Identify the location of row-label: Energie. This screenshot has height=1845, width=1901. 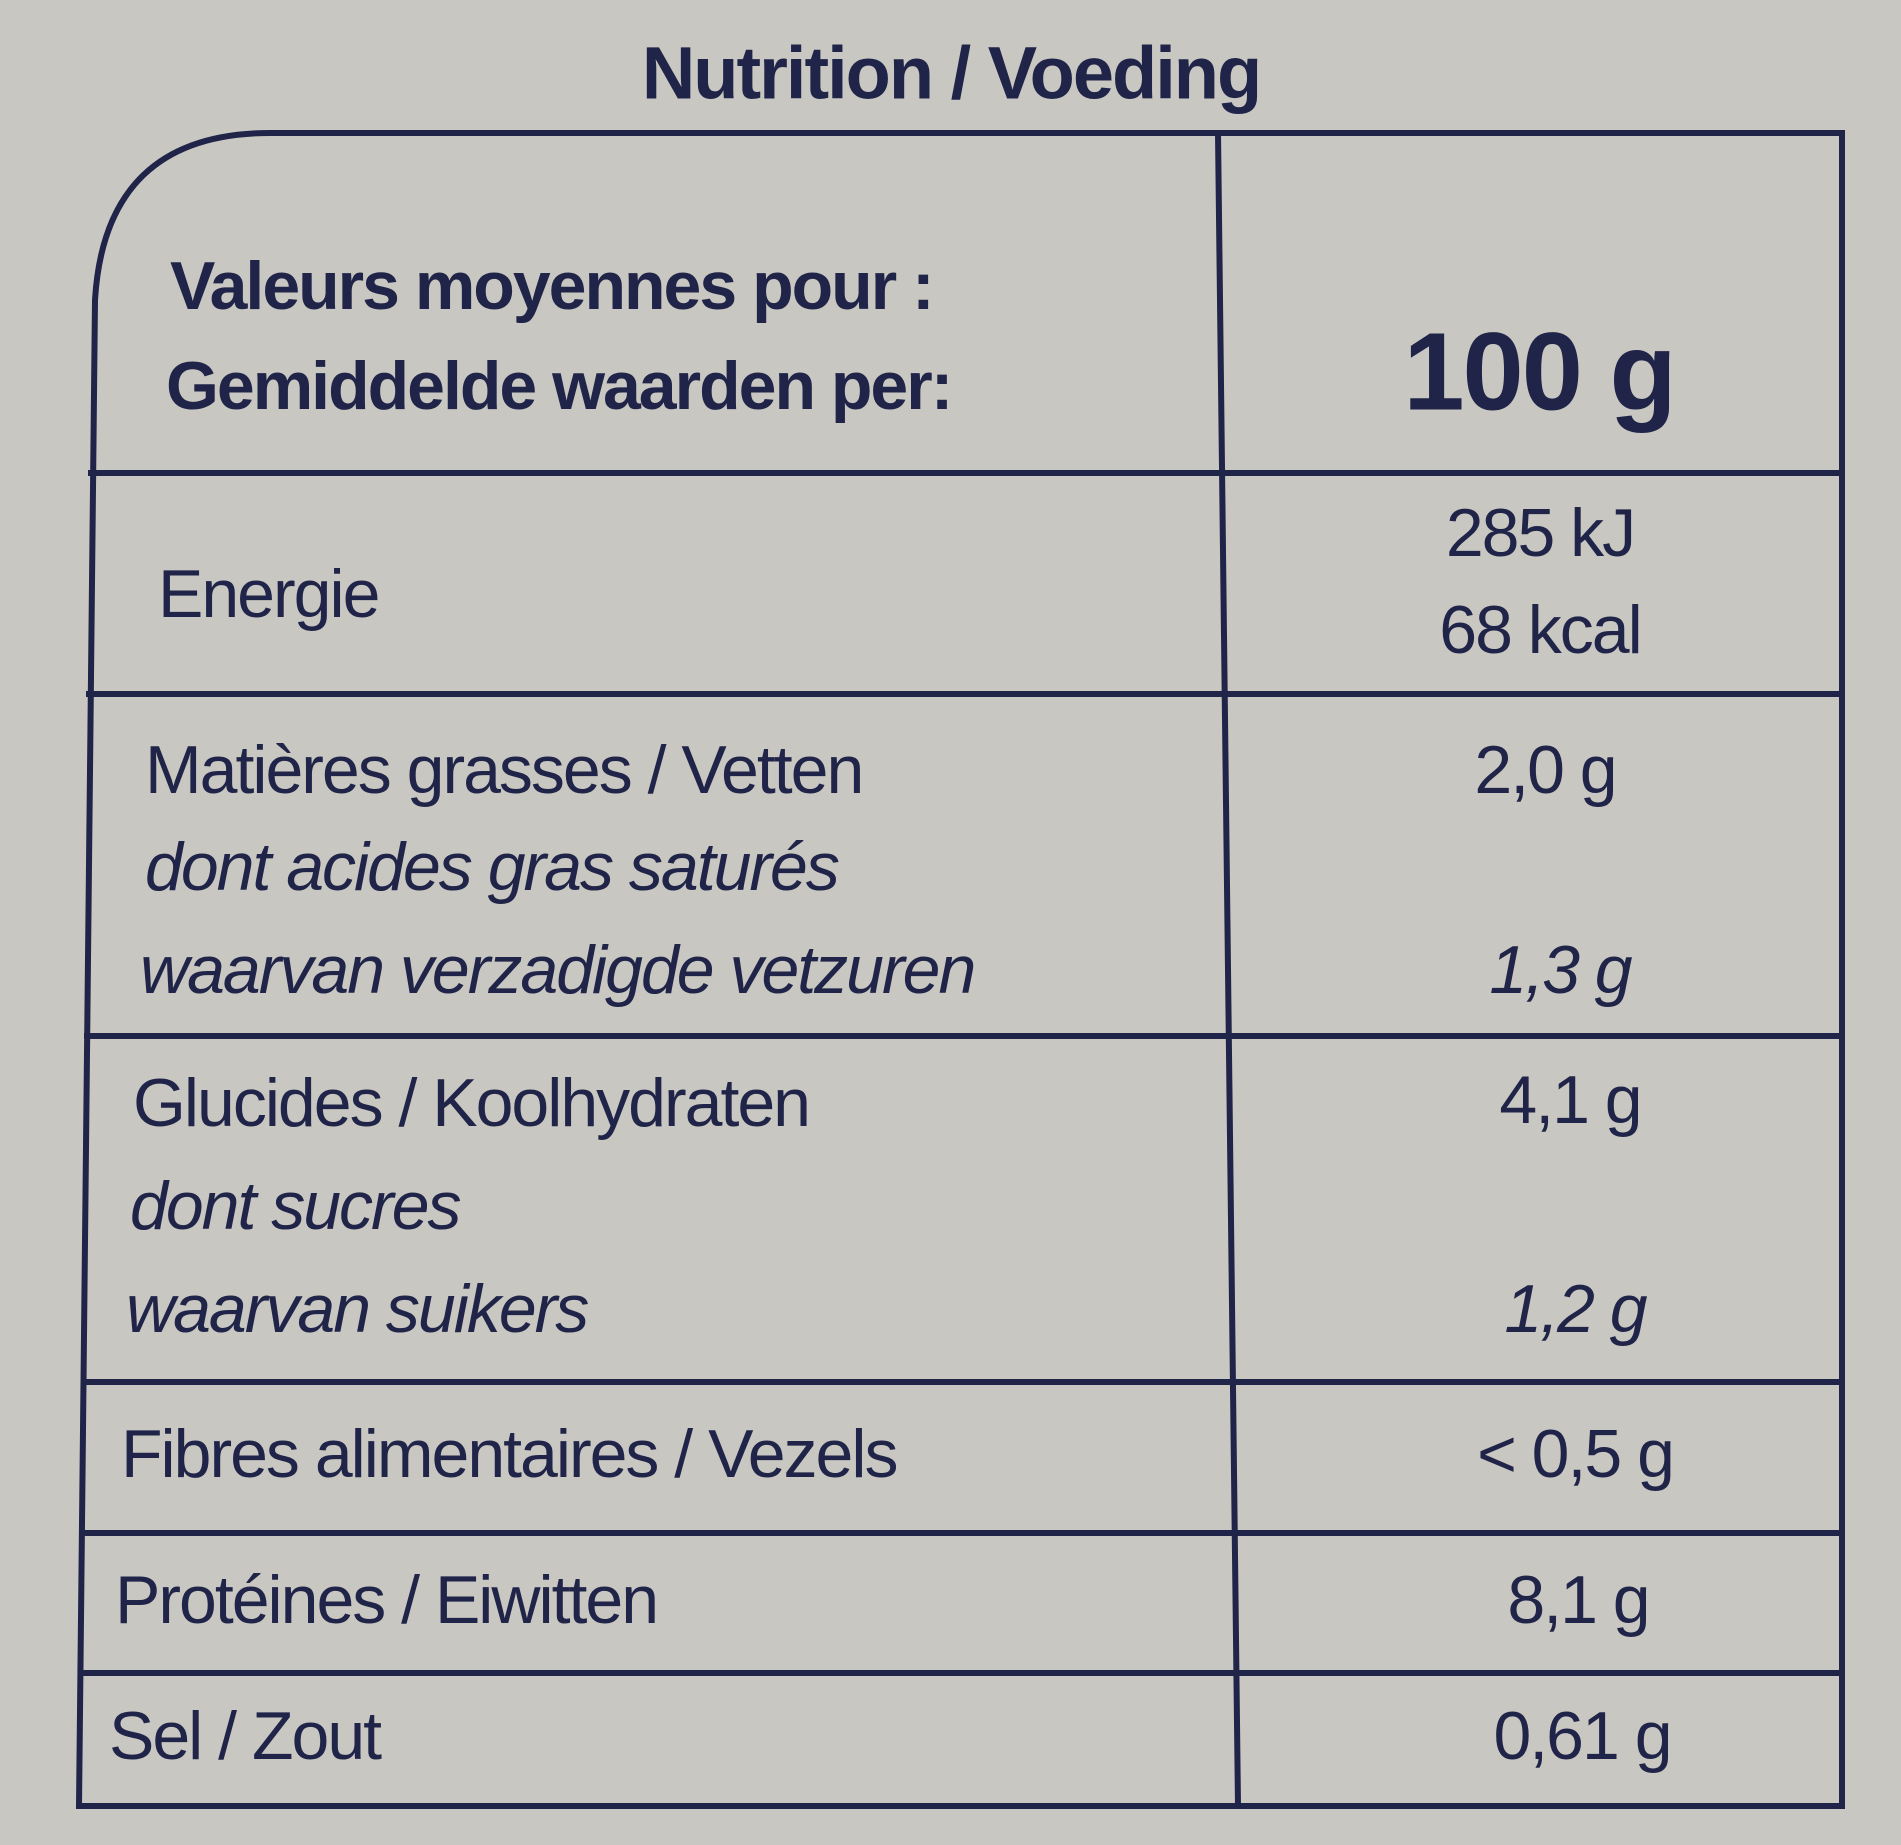
(269, 594).